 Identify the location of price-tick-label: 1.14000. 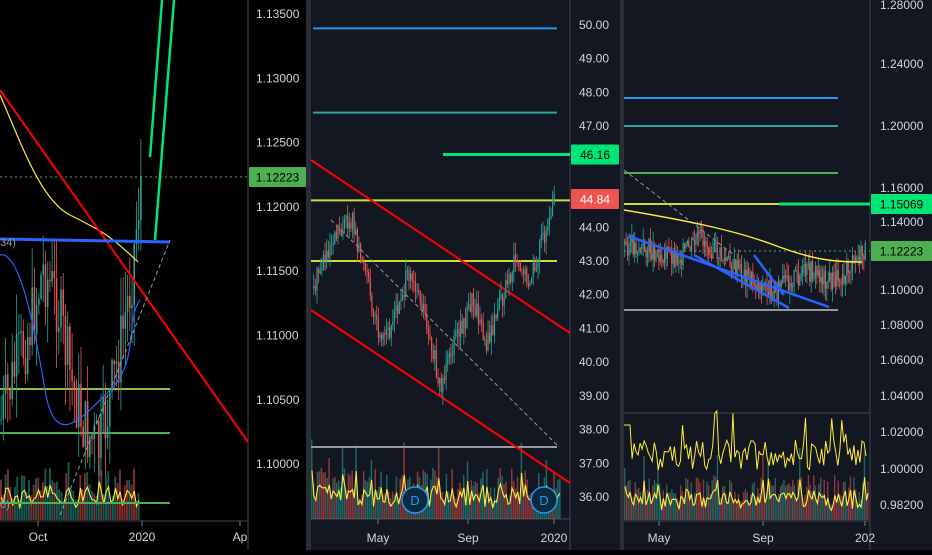
(902, 222).